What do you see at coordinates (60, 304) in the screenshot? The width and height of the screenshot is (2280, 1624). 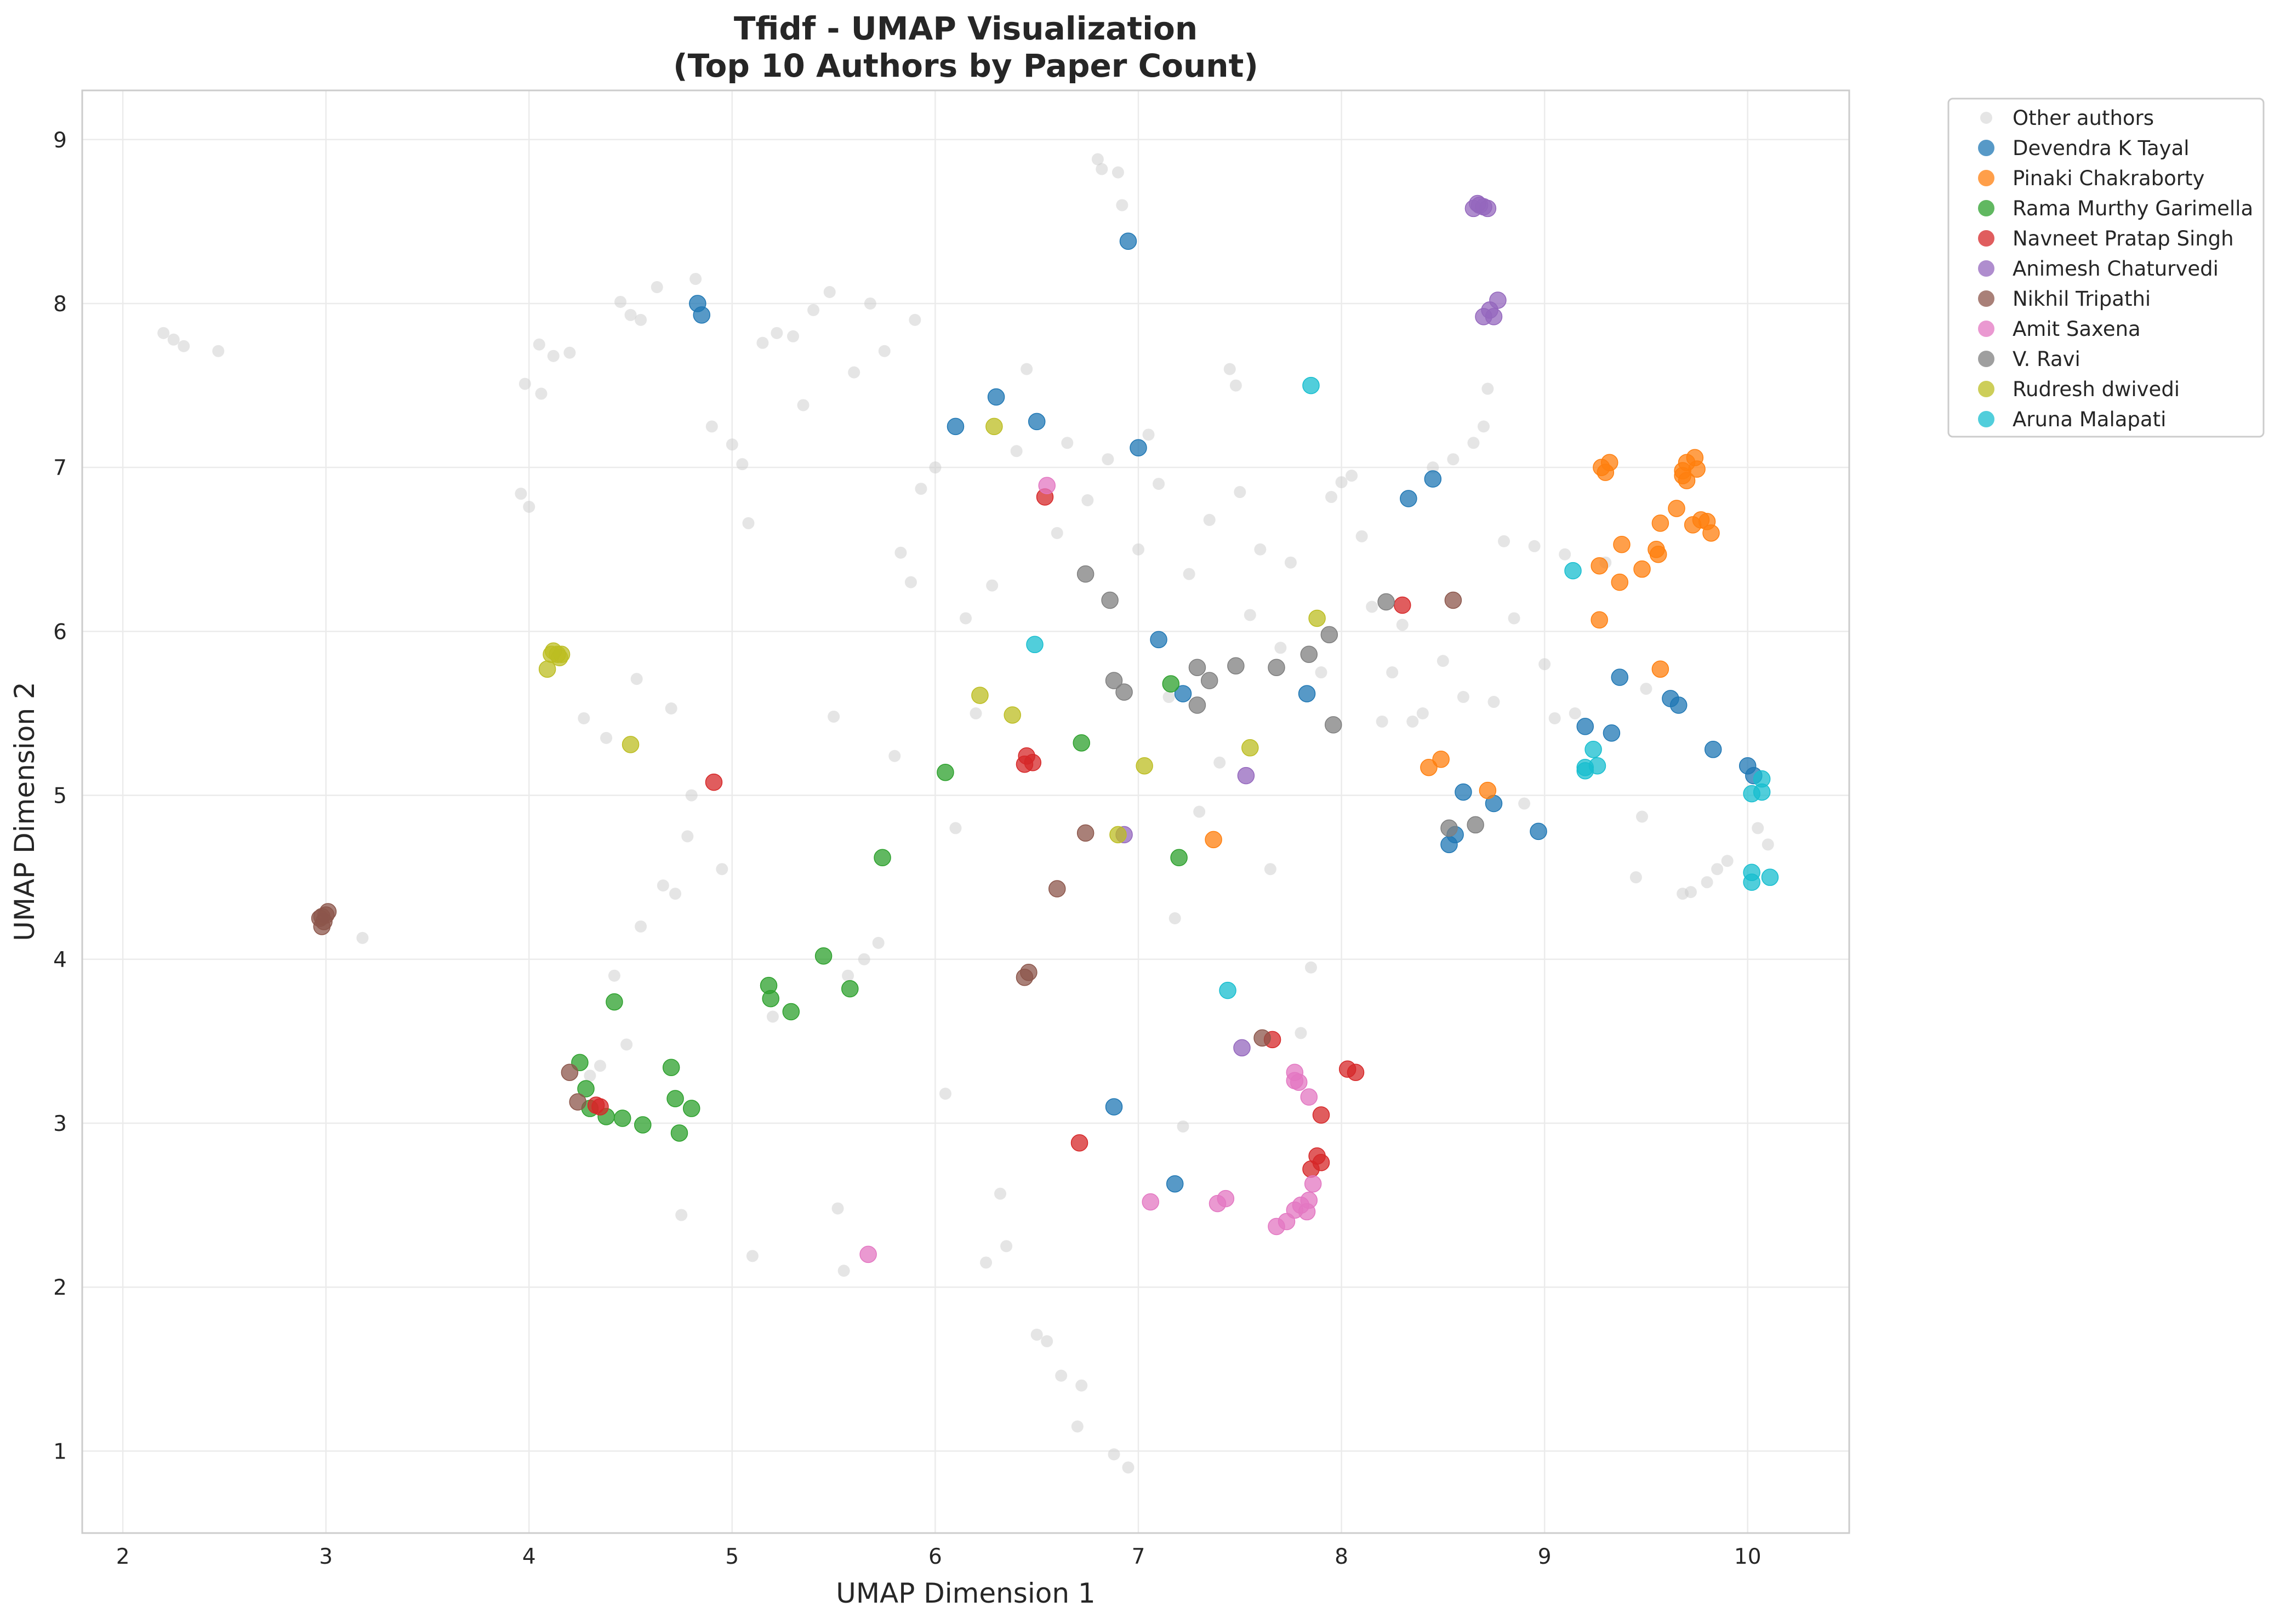 I see `y-tick-label: 8` at bounding box center [60, 304].